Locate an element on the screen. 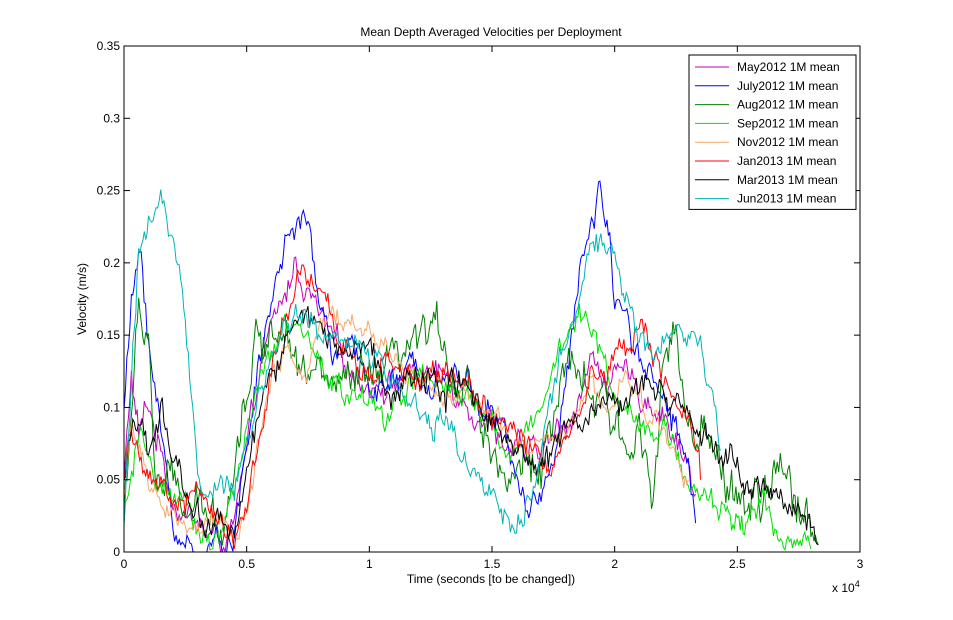 The height and width of the screenshot is (620, 953). y-tick-label: 0.15 is located at coordinates (109, 335).